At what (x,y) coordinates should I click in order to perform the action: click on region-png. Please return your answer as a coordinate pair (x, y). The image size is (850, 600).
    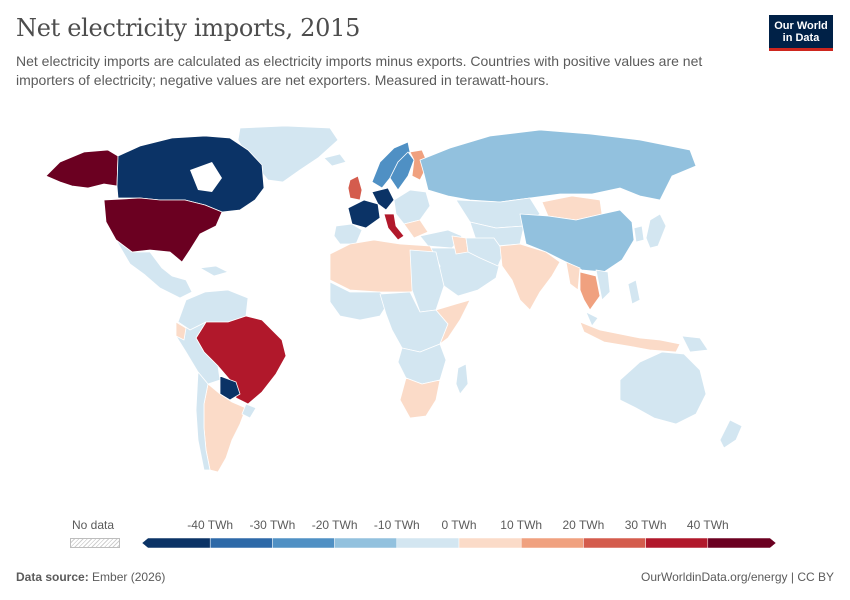
    Looking at the image, I should click on (695, 344).